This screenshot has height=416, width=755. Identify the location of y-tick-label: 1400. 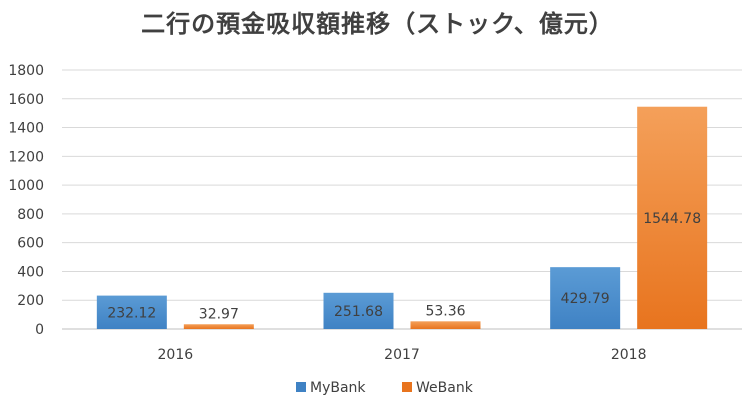
(26, 129).